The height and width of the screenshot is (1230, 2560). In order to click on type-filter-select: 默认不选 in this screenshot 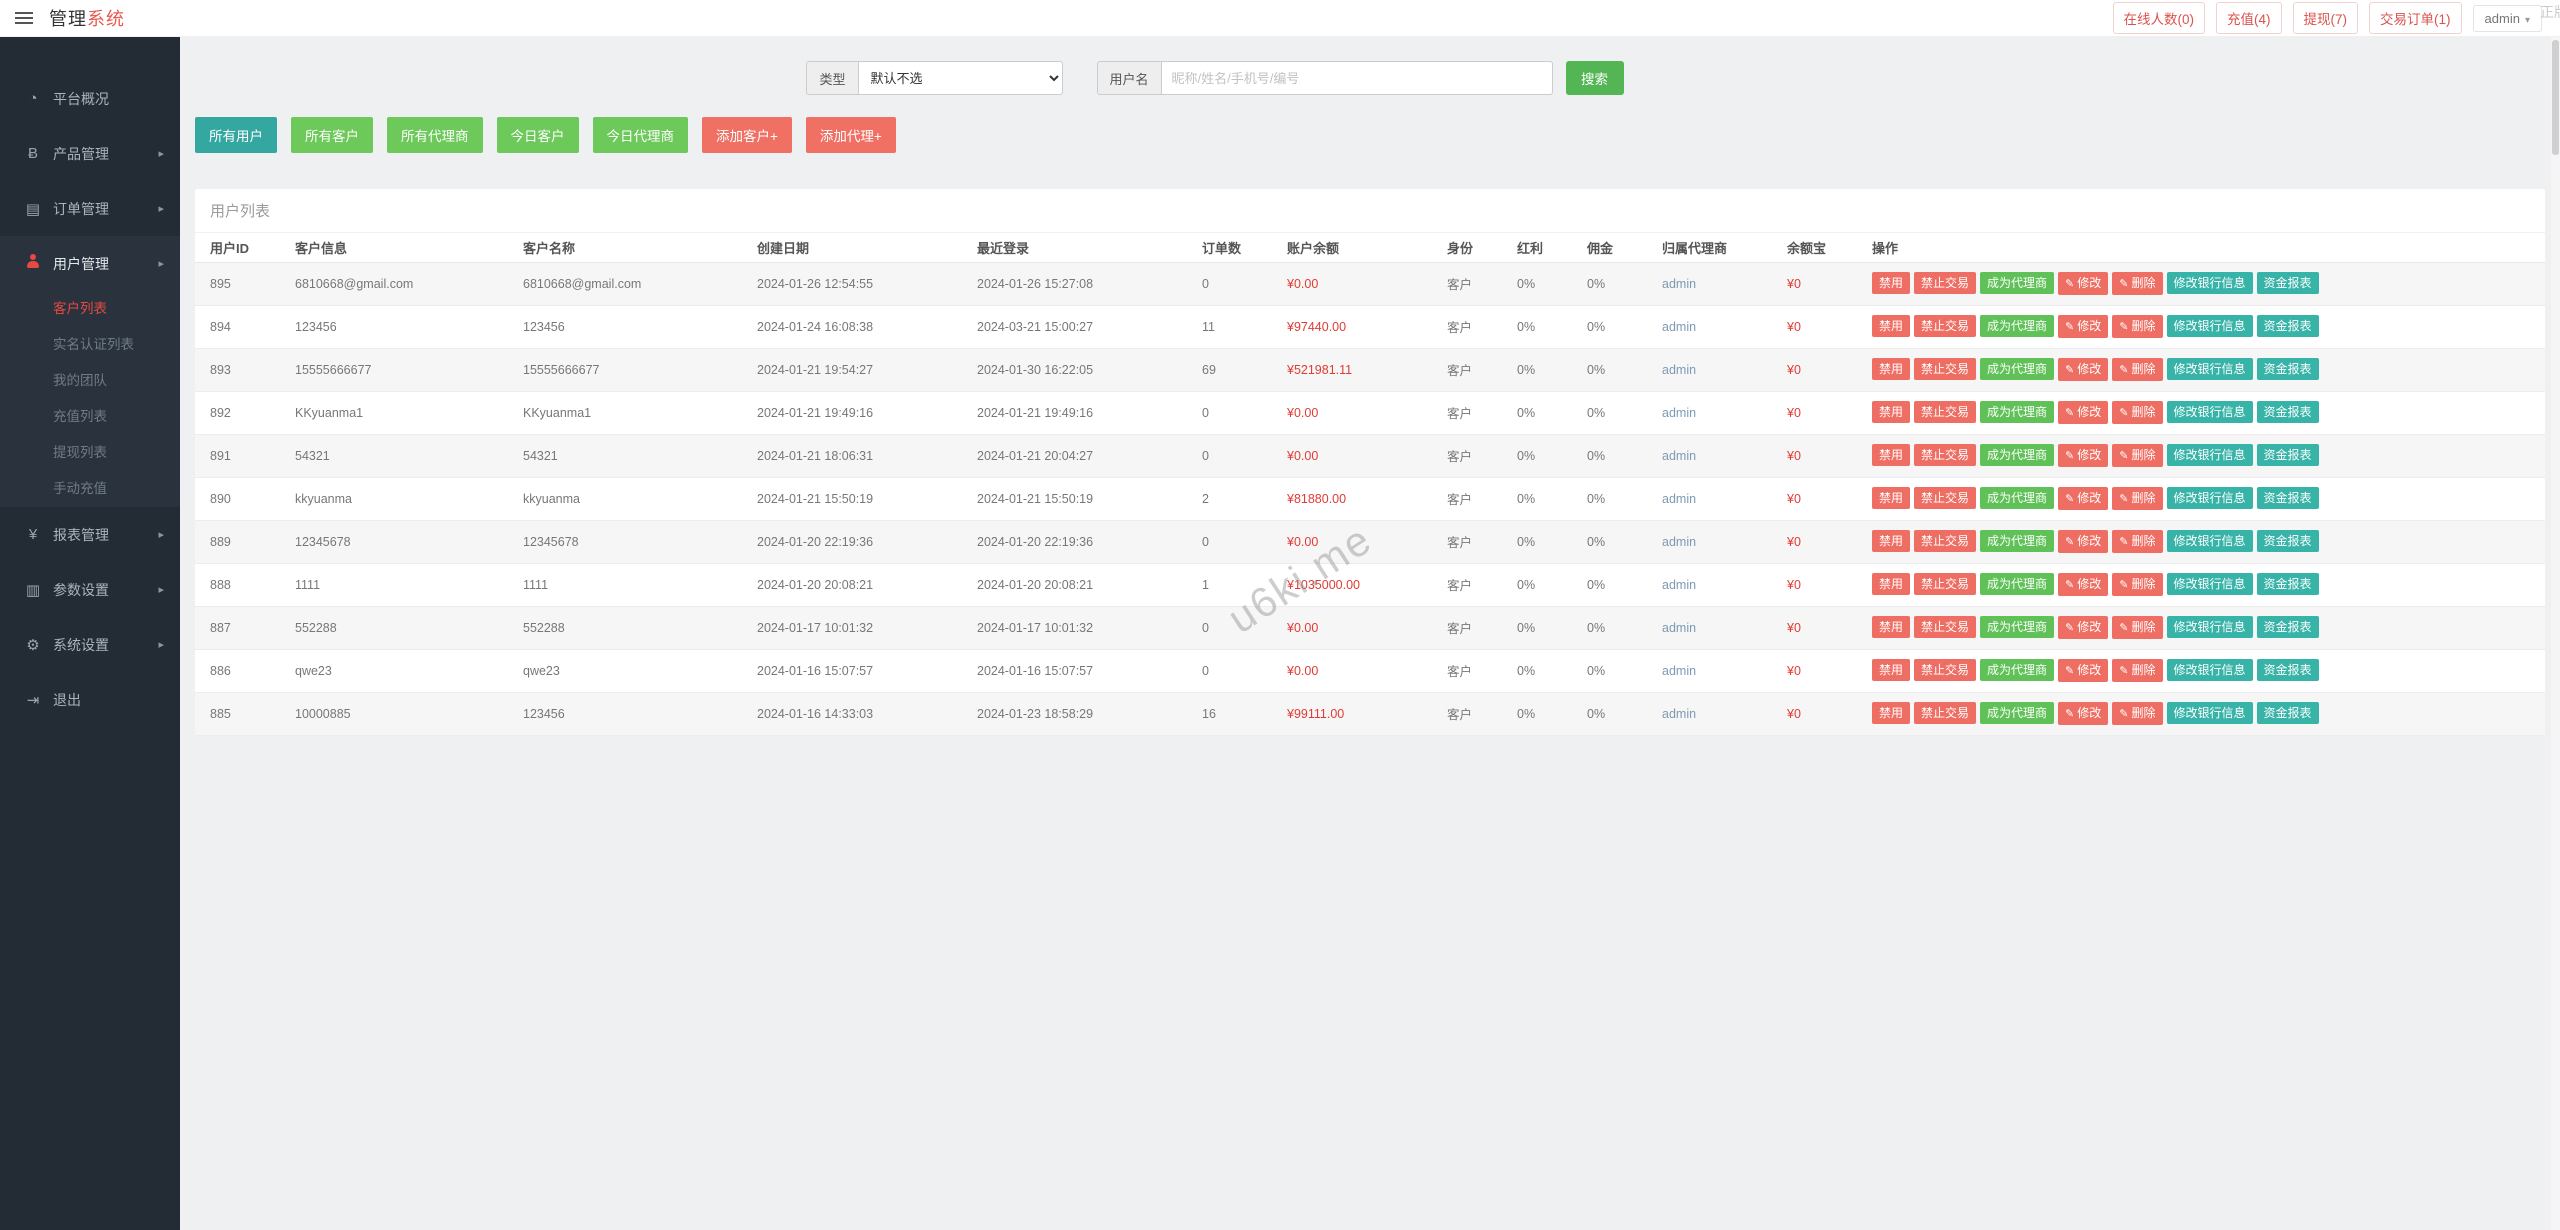, I will do `click(960, 78)`.